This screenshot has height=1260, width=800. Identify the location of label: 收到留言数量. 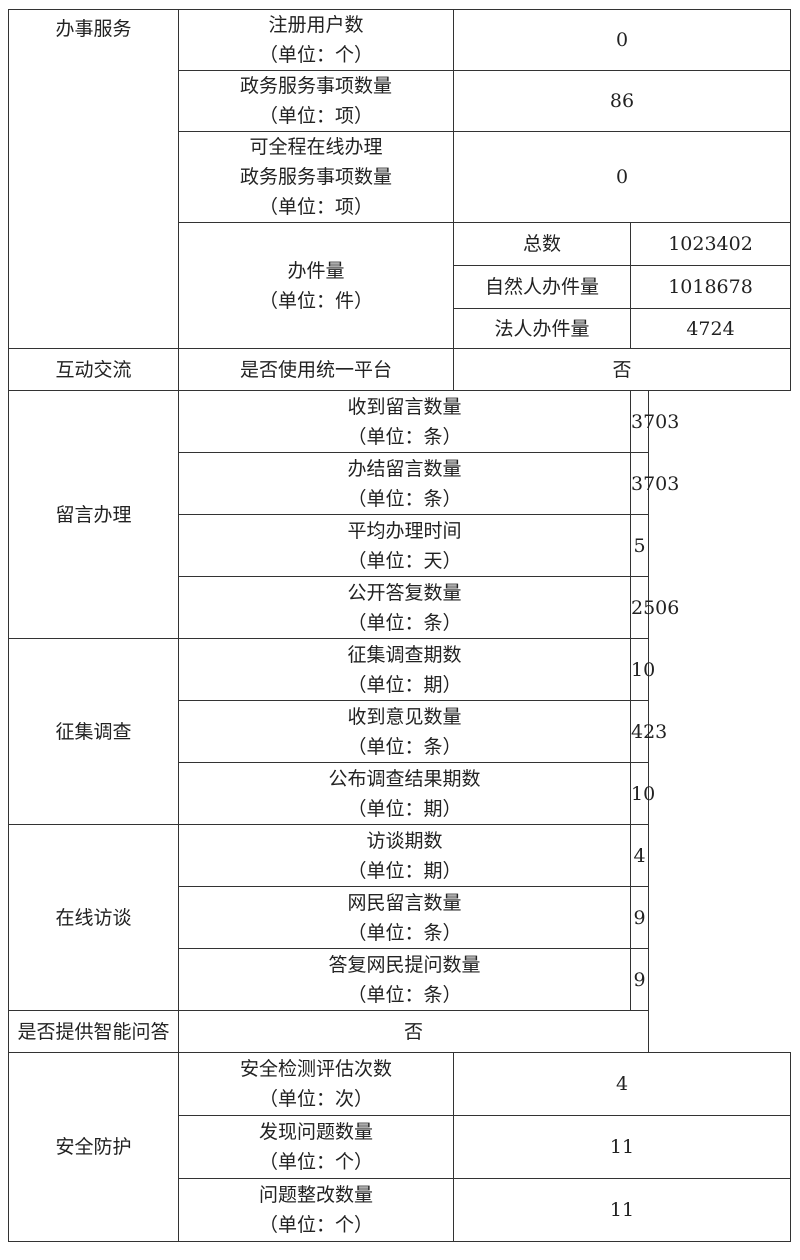
(404, 406).